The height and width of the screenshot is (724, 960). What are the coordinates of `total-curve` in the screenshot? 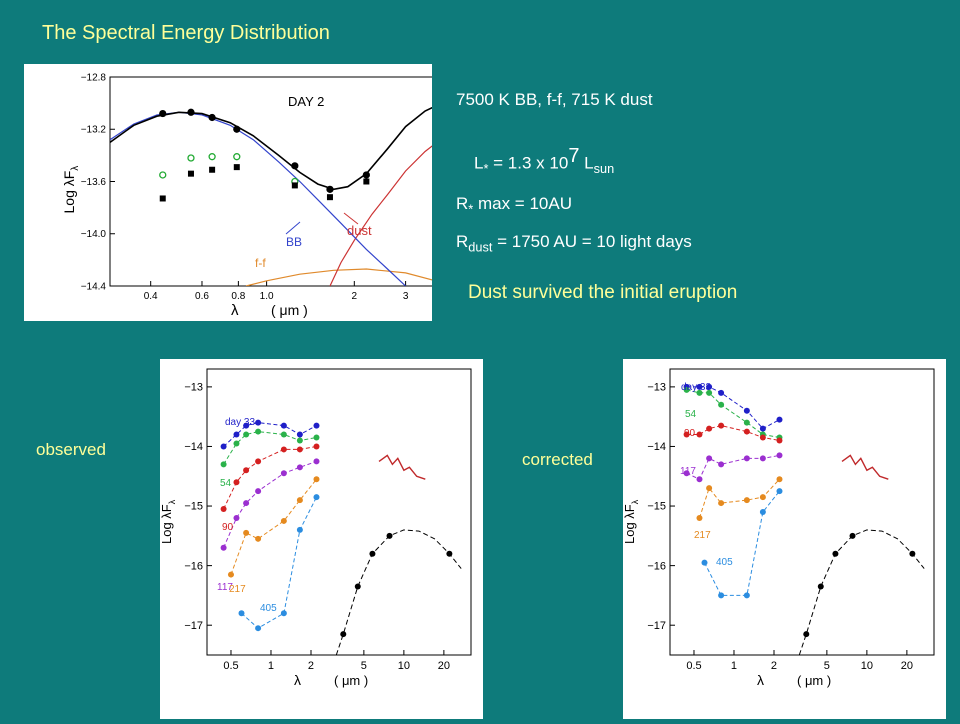 It's located at (276, 146).